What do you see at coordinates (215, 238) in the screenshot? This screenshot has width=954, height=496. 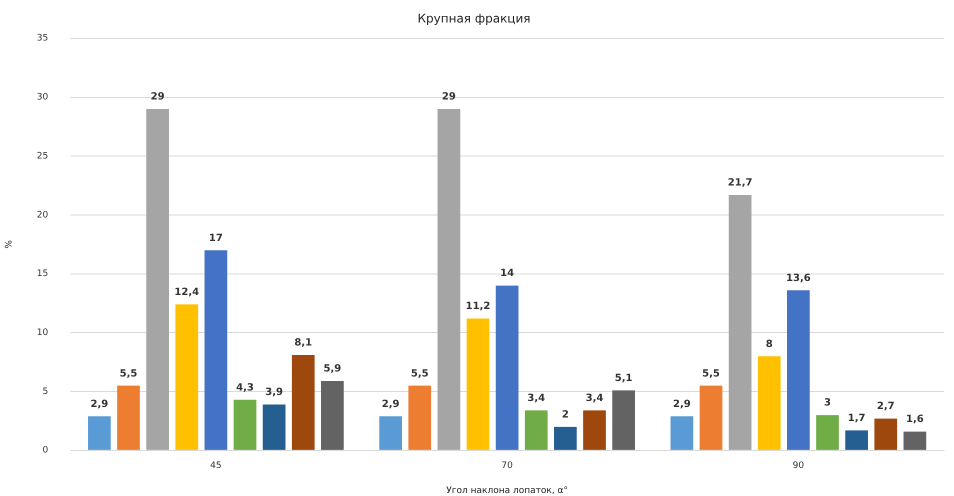 I see `data-label: 17` at bounding box center [215, 238].